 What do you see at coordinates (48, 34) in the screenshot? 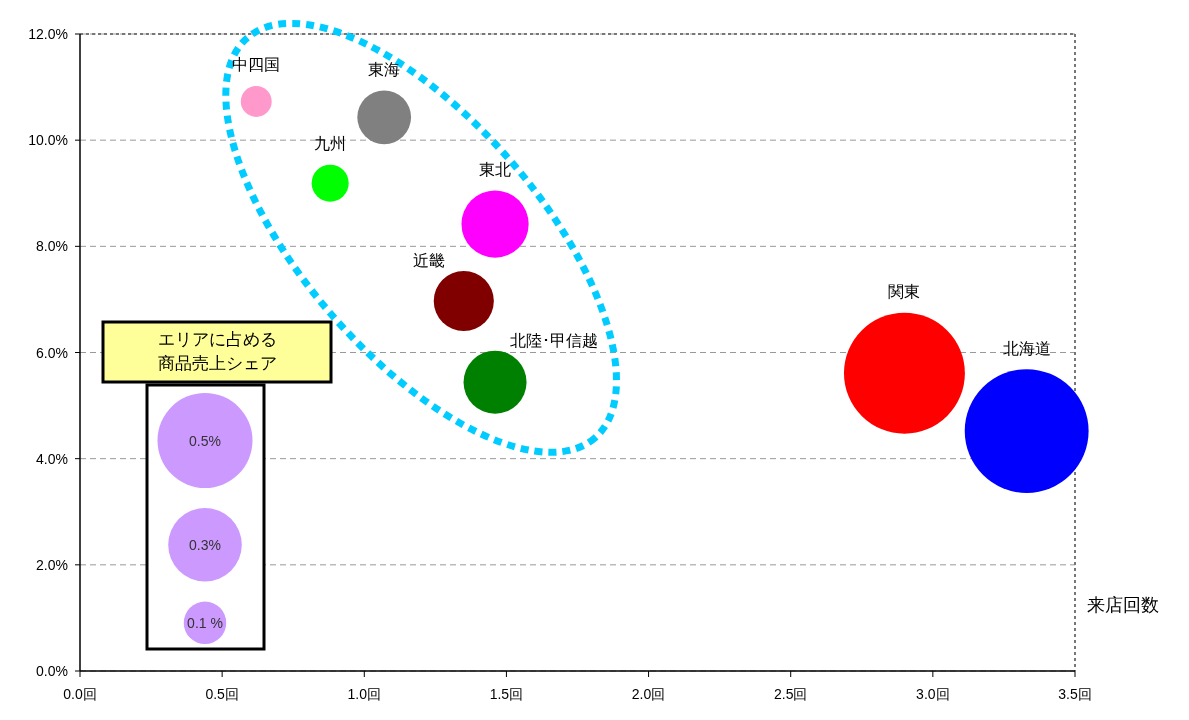
I see `y-tick-label: 12.0%` at bounding box center [48, 34].